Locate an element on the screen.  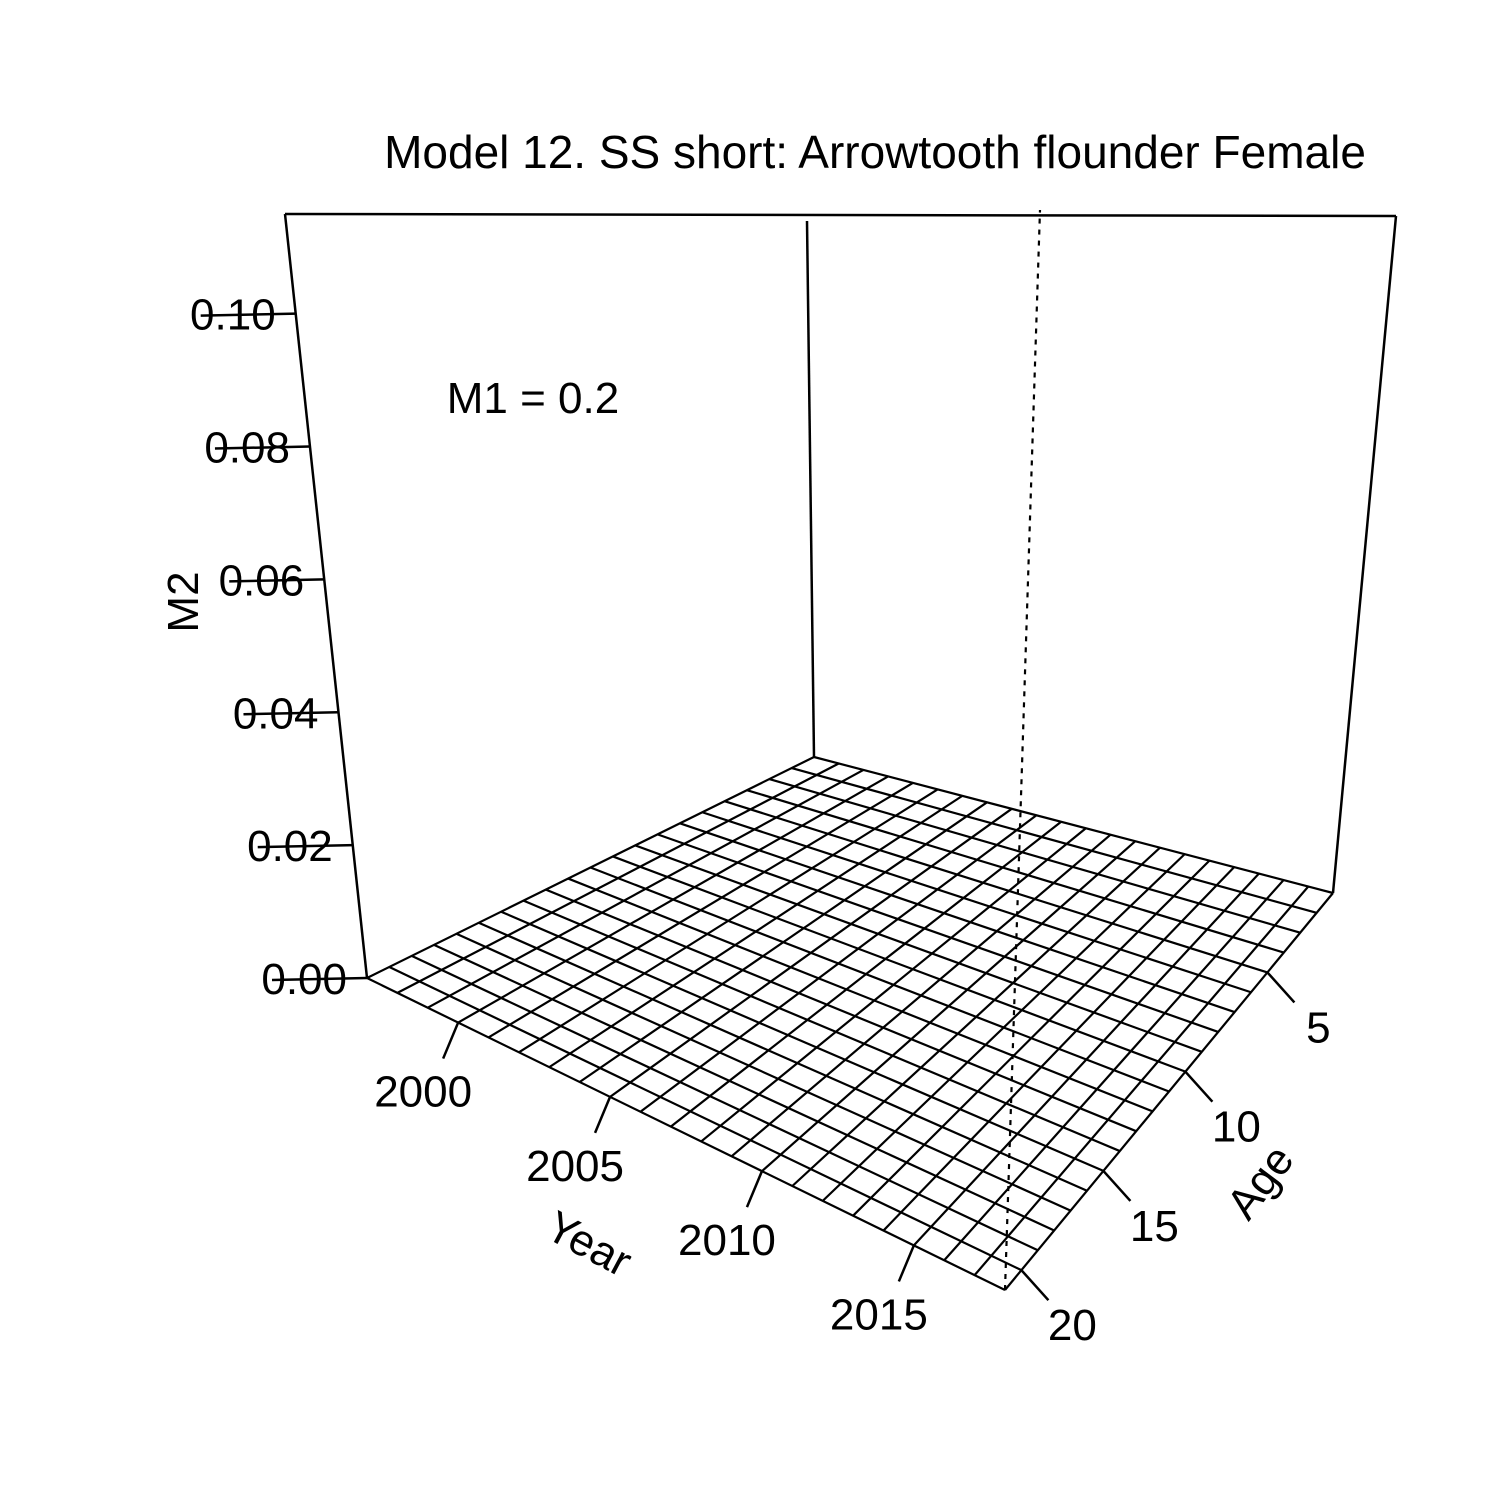
x-axis-label: Year is located at coordinates (589, 1244).